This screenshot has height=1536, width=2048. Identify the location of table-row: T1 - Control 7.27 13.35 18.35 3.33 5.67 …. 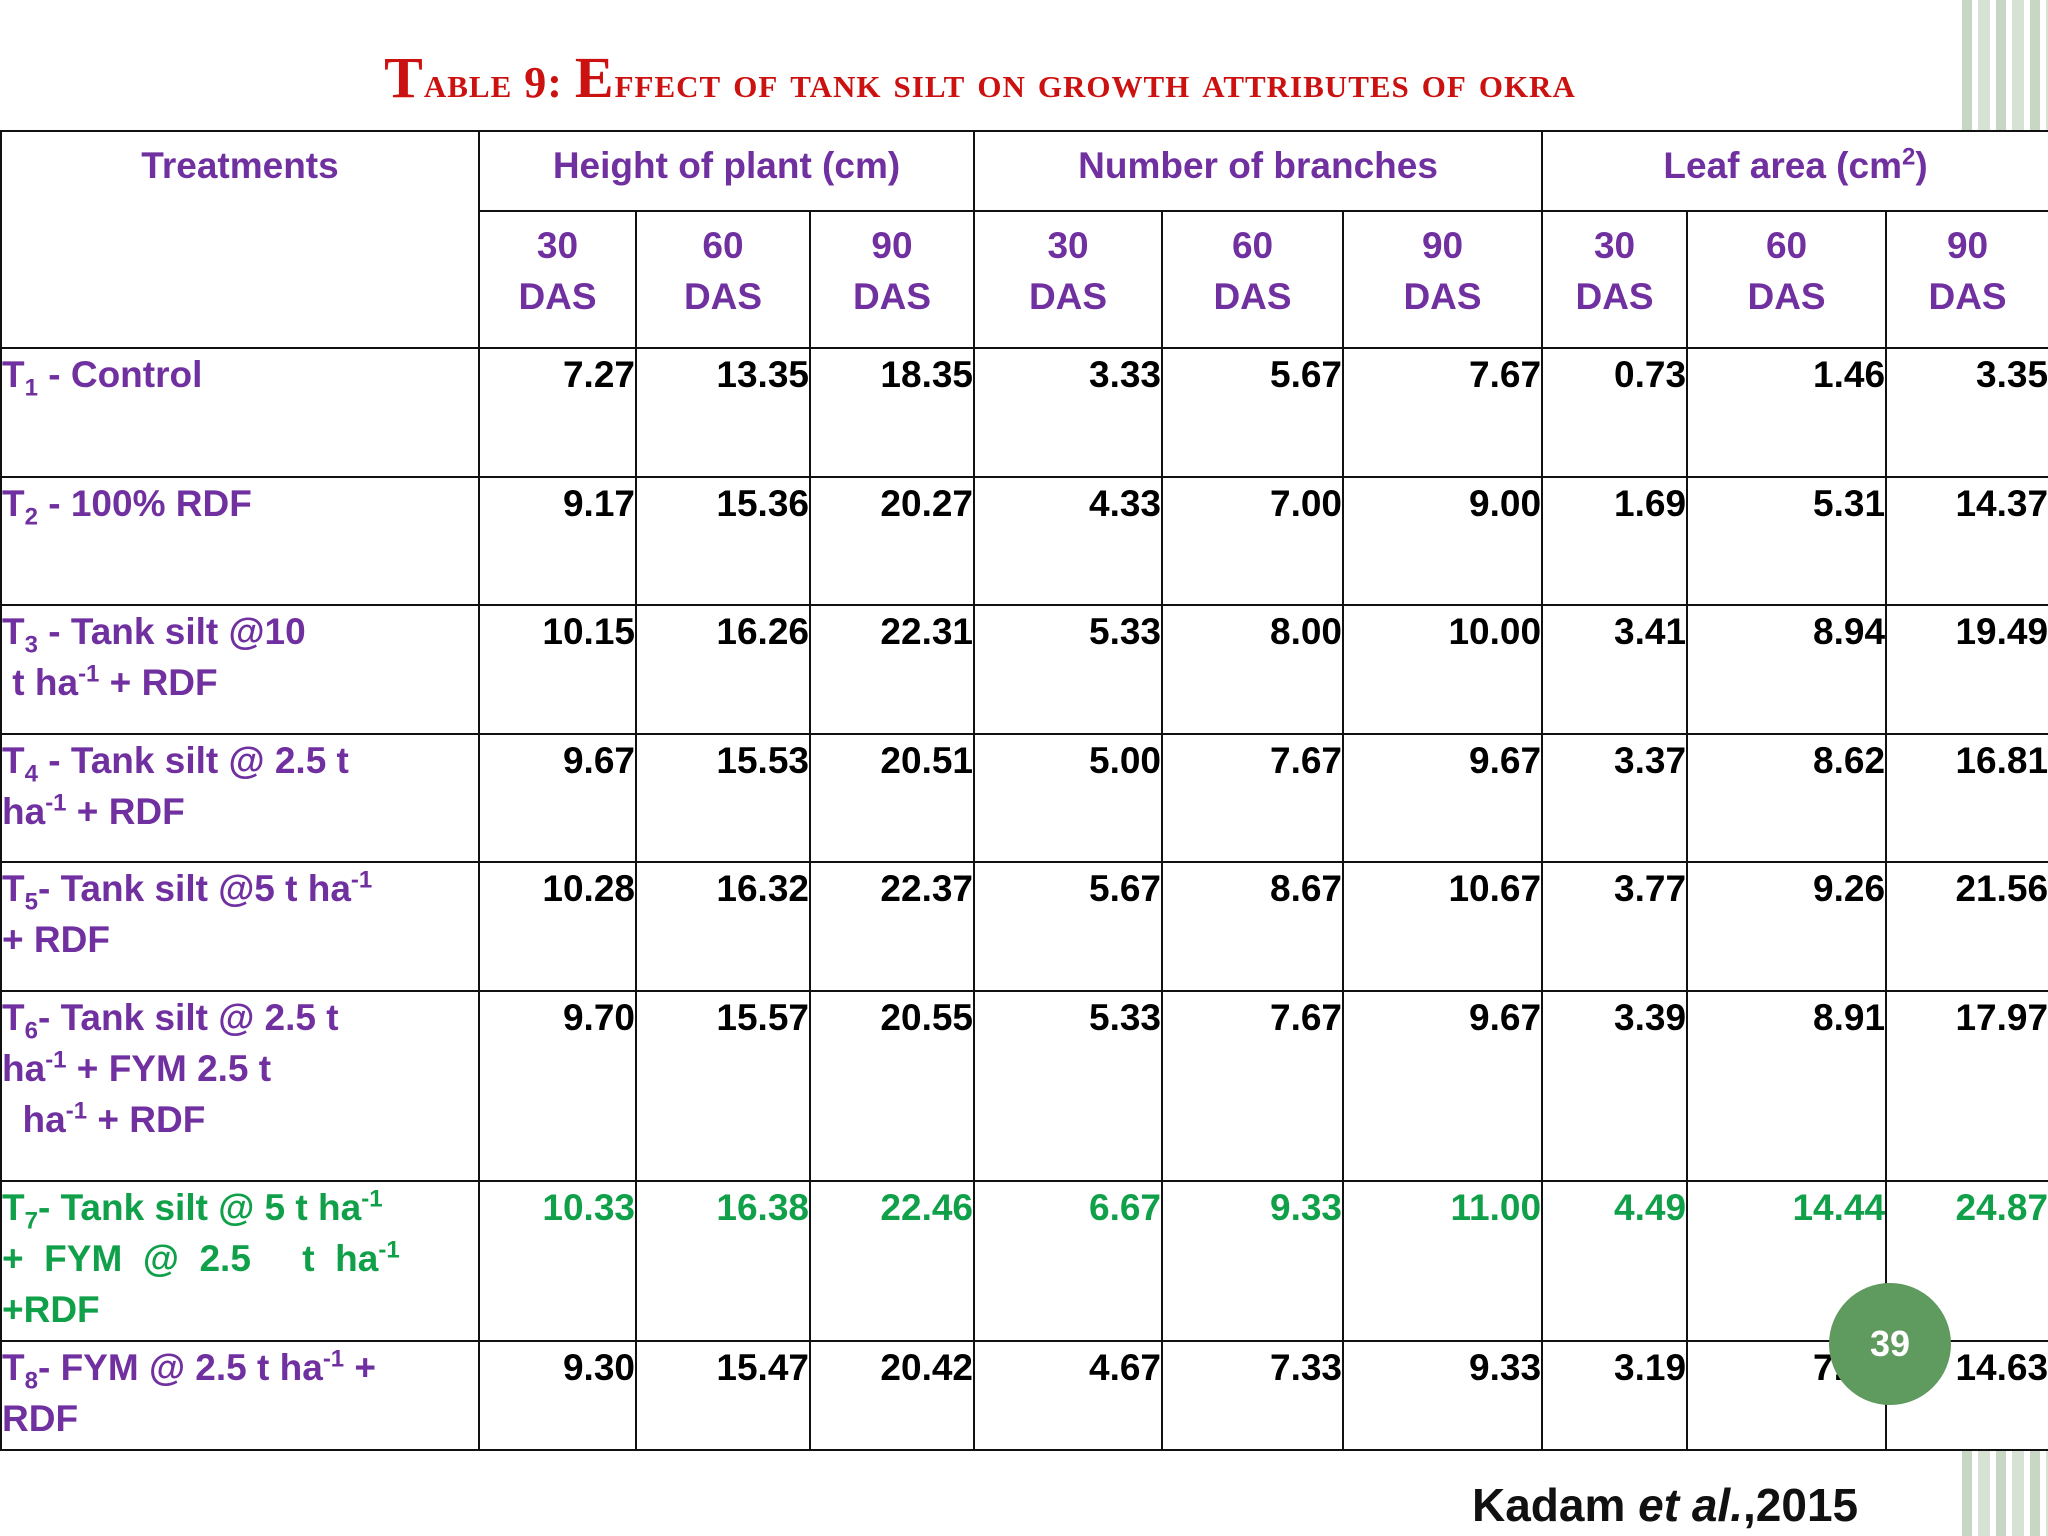
(1024, 412).